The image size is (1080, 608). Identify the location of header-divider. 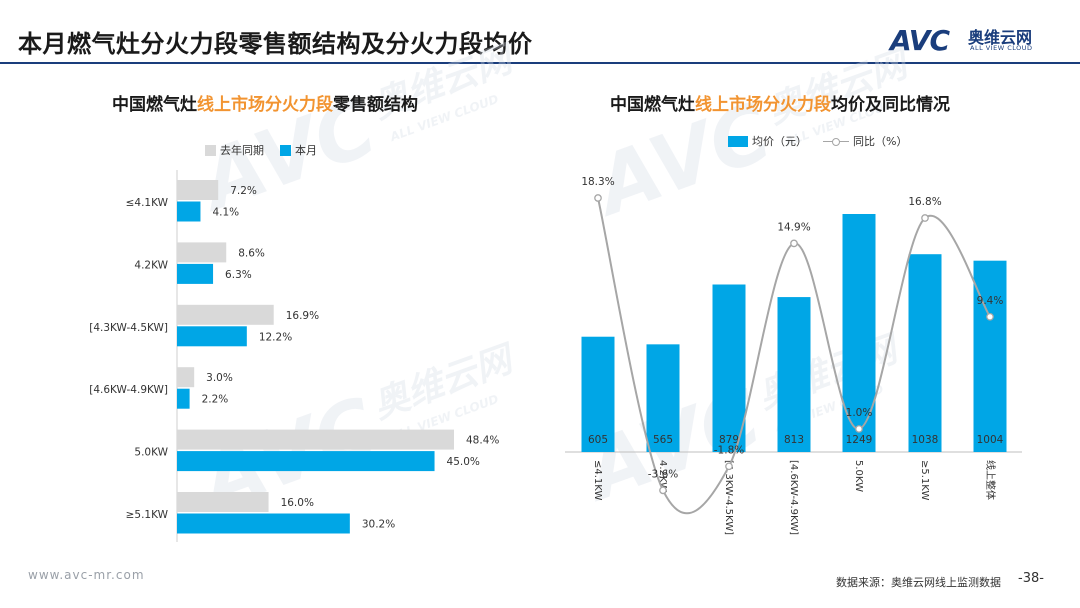
(540, 63).